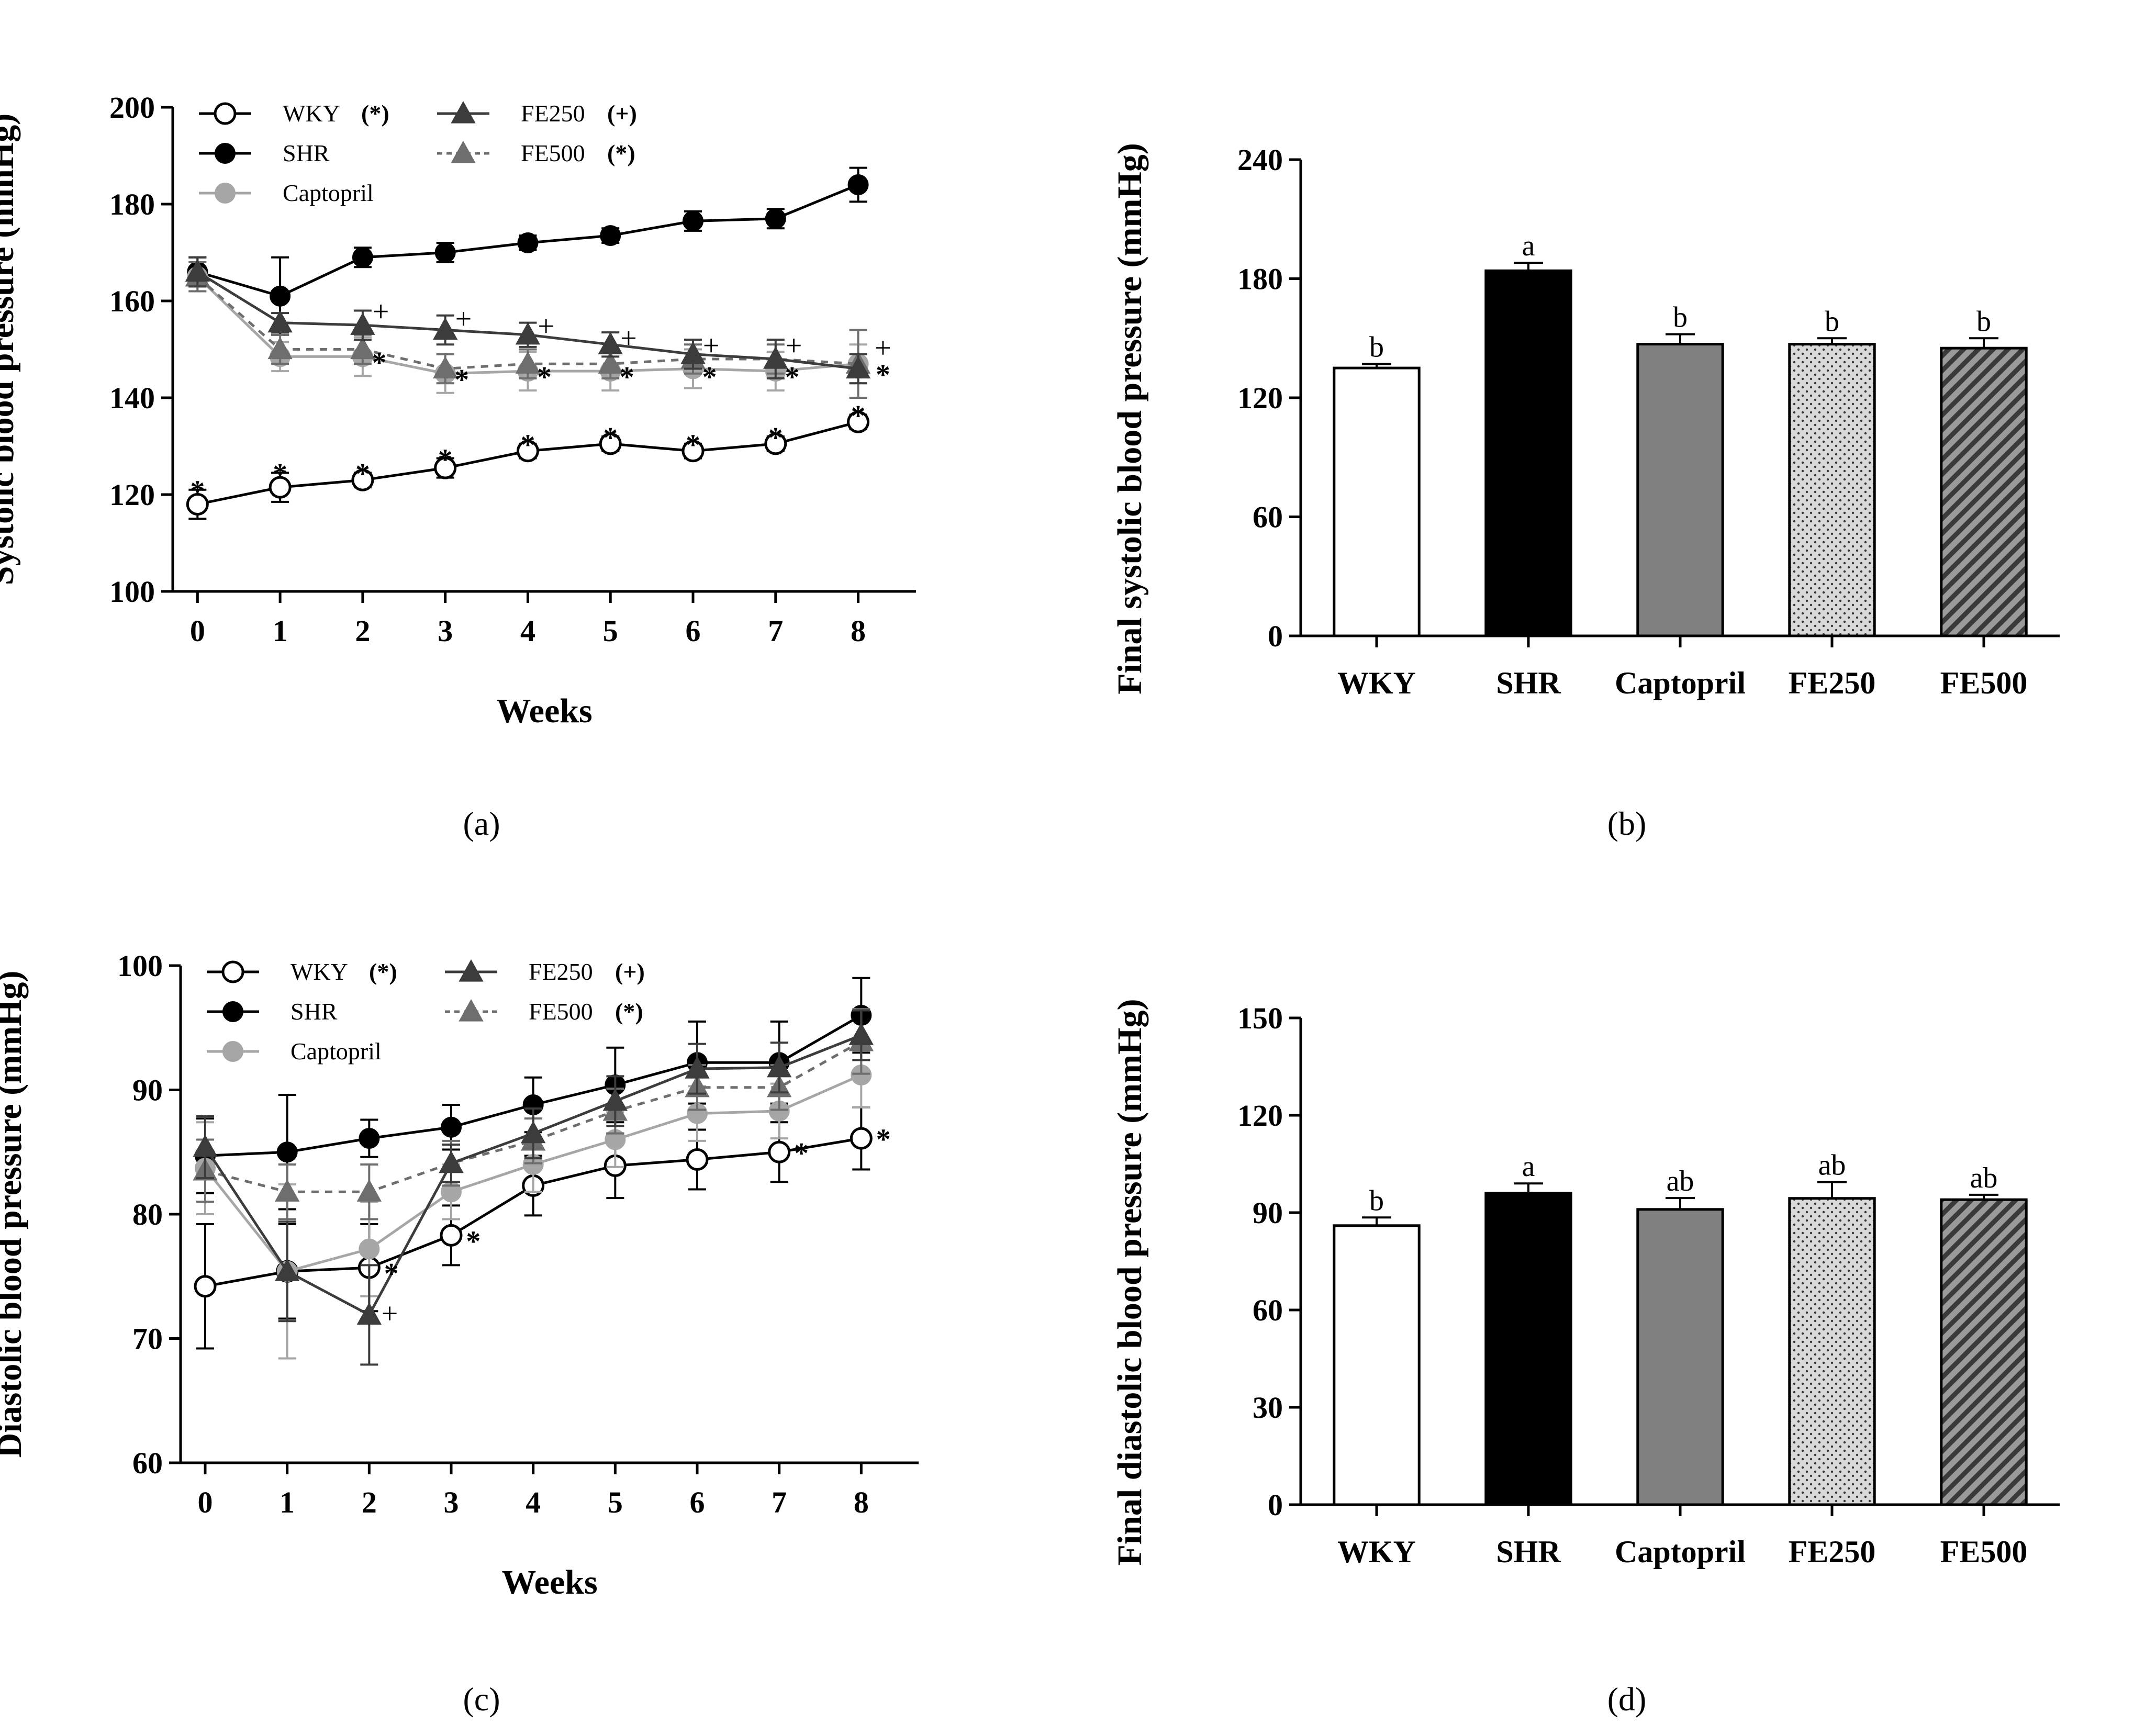 The height and width of the screenshot is (1736, 2145). I want to click on significance-letter: a, so click(1528, 246).